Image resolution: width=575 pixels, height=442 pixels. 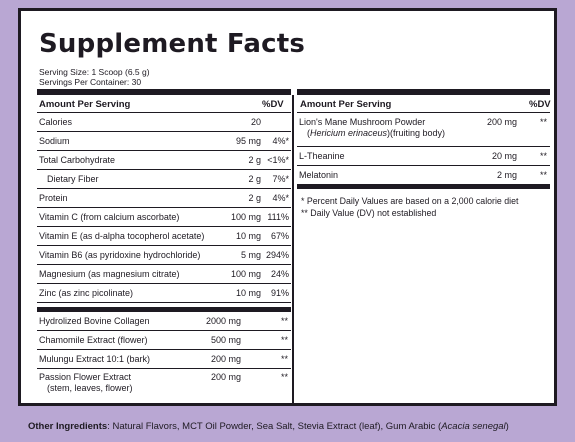 I want to click on footnote-not-established: ** Daily Value (DV) not established, so click(x=369, y=213).